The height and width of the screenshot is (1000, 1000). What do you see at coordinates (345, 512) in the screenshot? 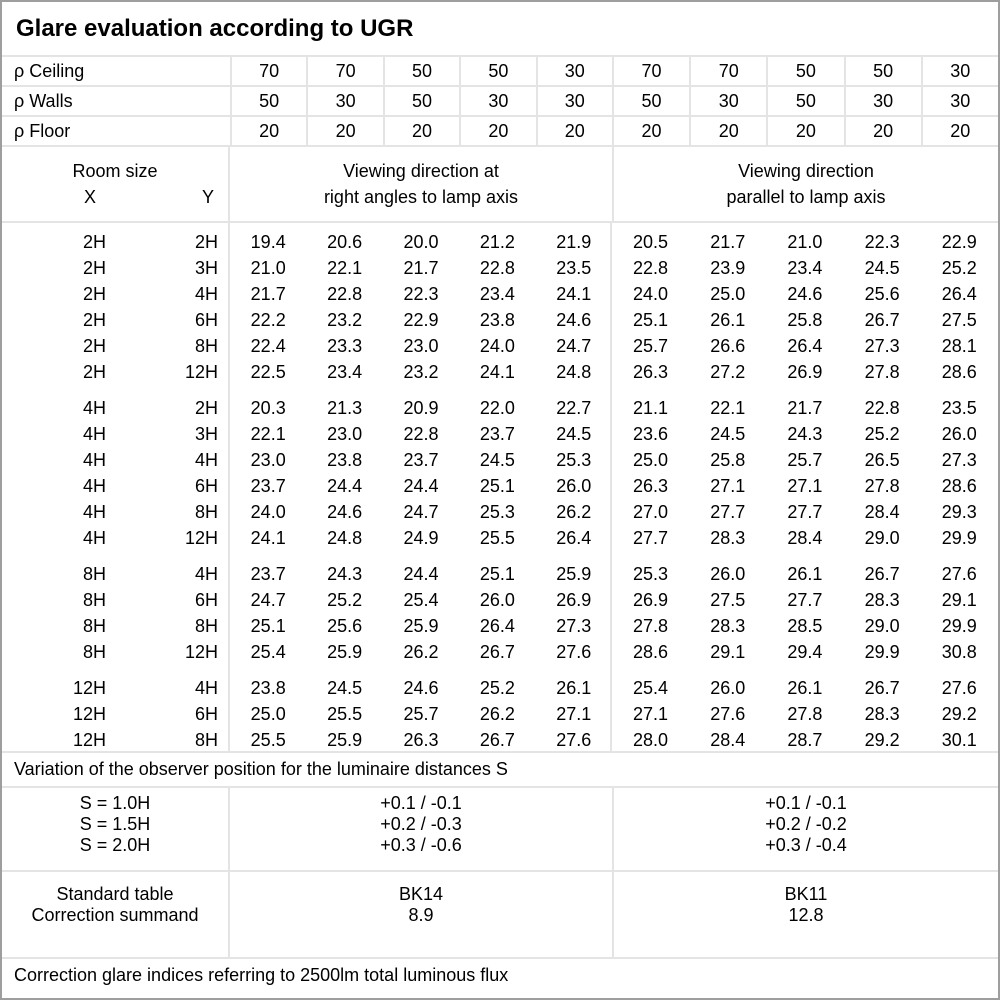
I see `ugr-value-right-angles: 24.6` at bounding box center [345, 512].